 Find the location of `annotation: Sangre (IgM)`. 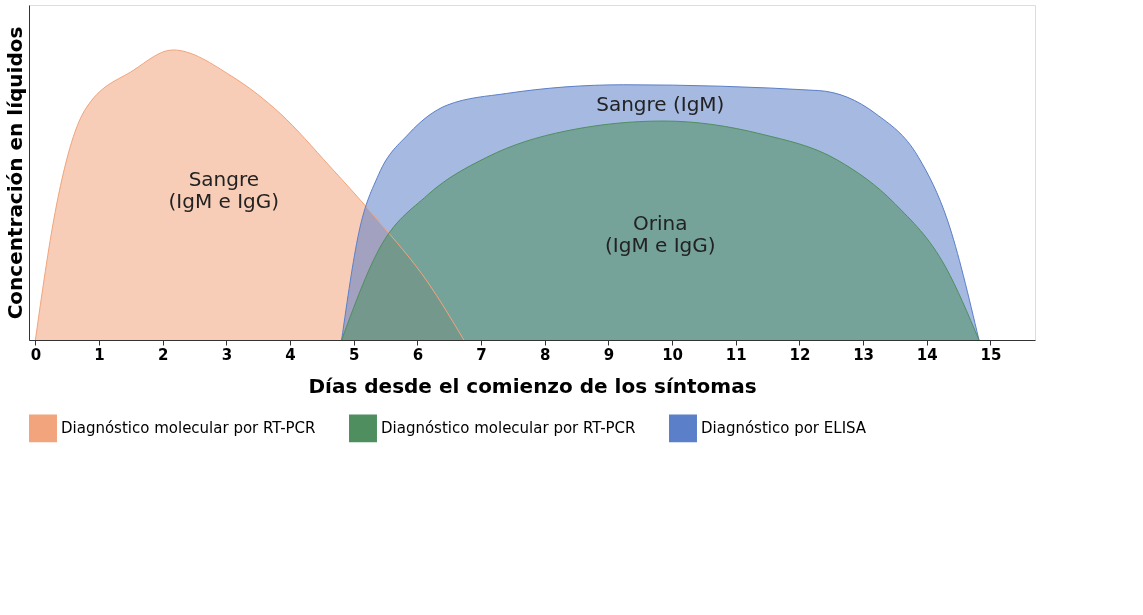

annotation: Sangre (IgM) is located at coordinates (660, 104).